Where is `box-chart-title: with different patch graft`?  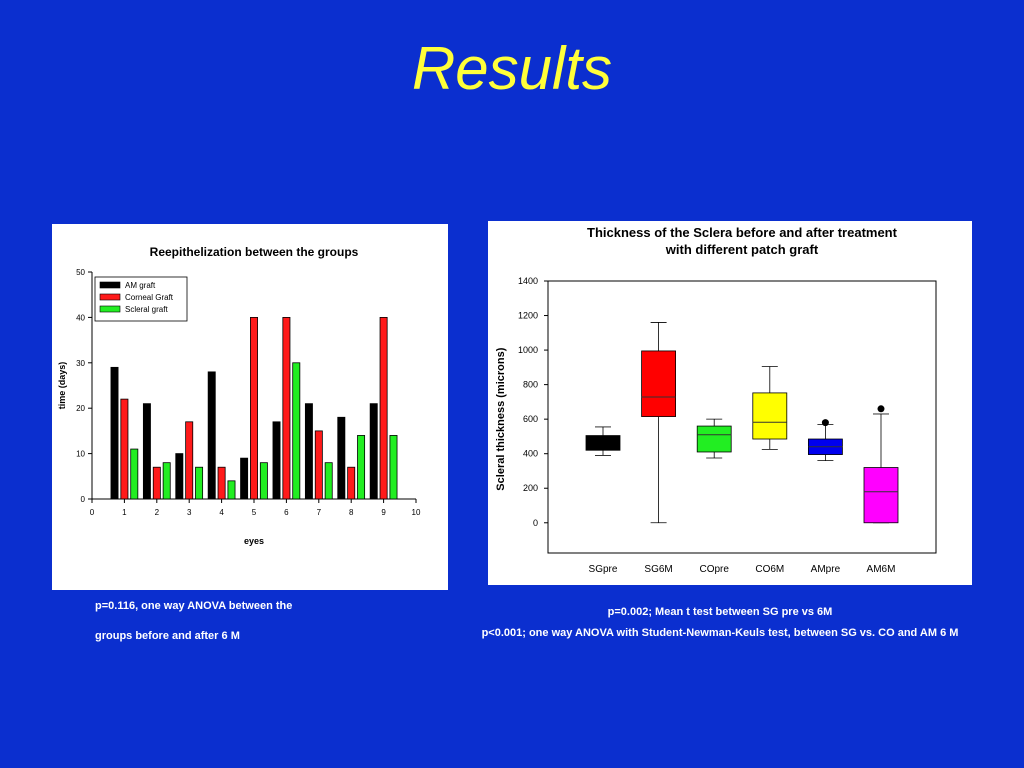
box-chart-title: with different patch graft is located at coordinates (742, 249).